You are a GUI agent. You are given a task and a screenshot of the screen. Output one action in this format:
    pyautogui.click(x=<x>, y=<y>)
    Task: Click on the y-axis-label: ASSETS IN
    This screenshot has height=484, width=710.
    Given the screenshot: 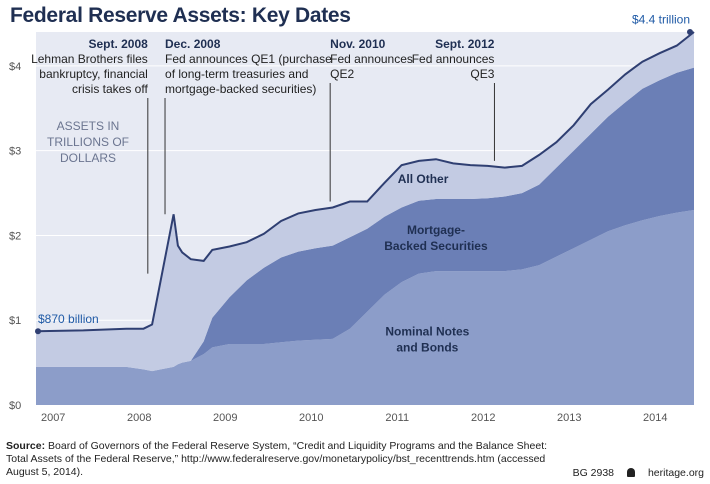 What is the action you would take?
    pyautogui.click(x=88, y=126)
    